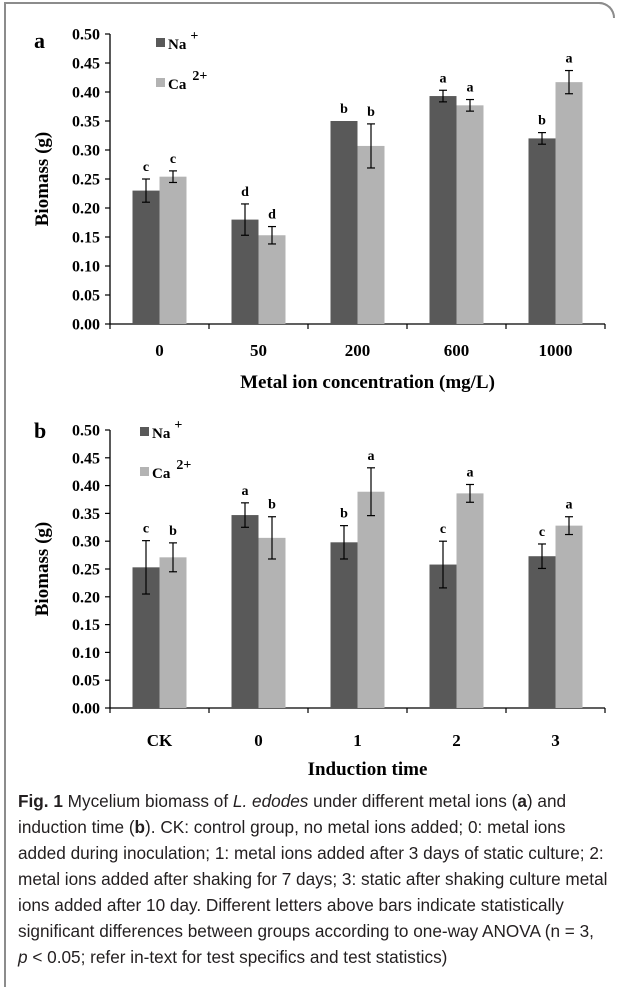  Describe the element at coordinates (40, 801) in the screenshot. I see `caption-fig-label: Fig. 1` at that location.